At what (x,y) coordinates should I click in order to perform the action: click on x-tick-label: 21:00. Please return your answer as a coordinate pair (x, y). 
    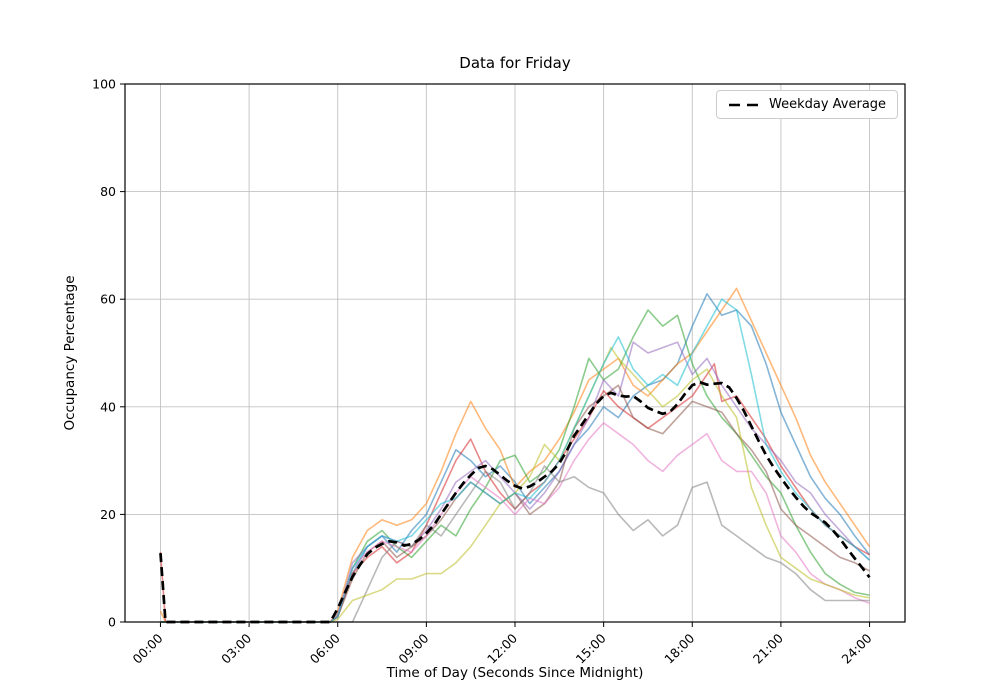
    Looking at the image, I should click on (768, 648).